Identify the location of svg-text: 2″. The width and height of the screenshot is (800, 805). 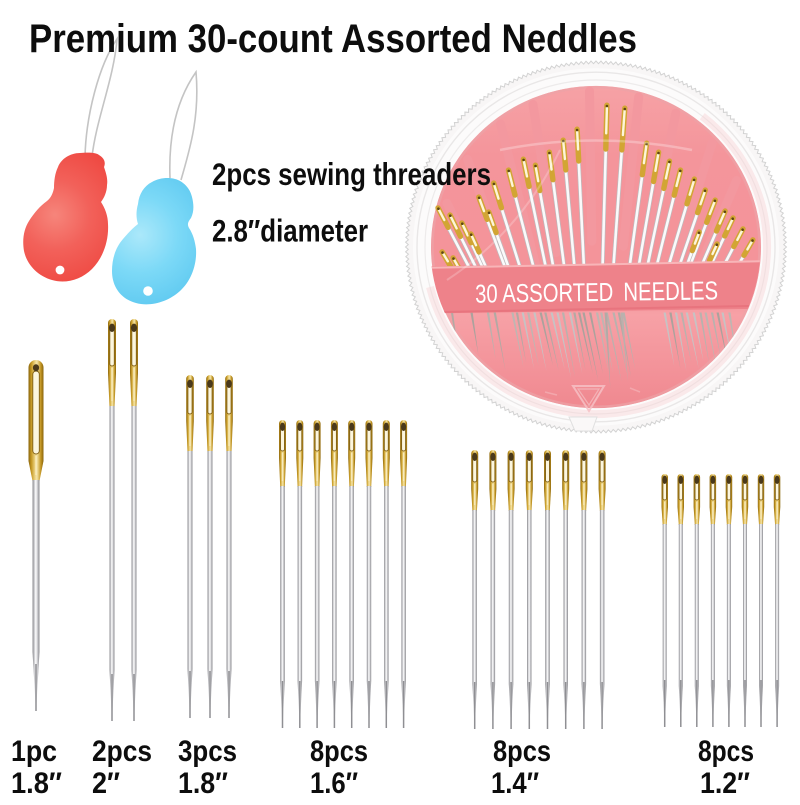
(106, 783).